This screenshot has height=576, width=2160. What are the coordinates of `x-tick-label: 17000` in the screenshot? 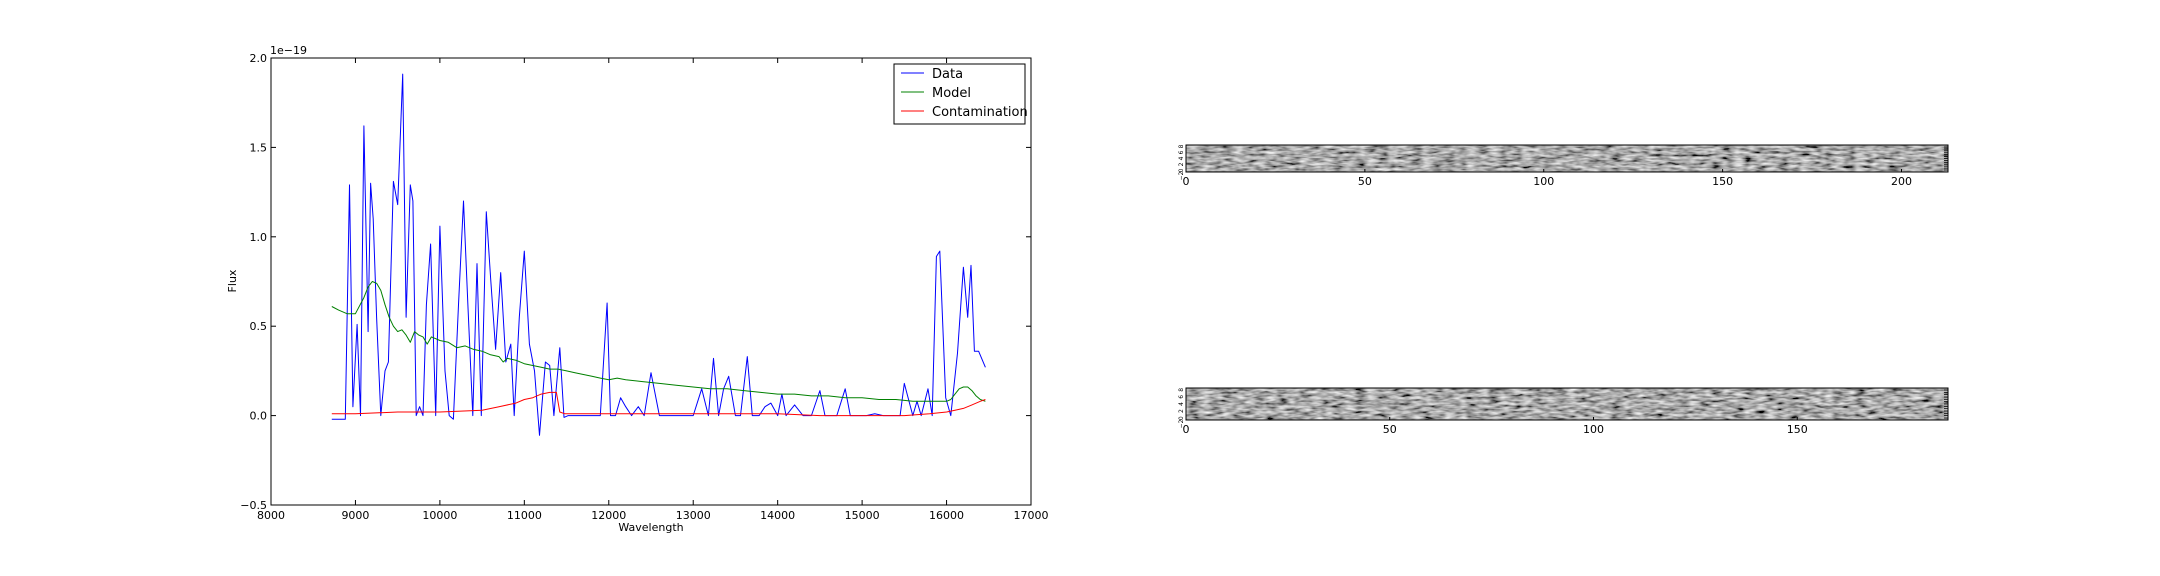 It's located at (1031, 515).